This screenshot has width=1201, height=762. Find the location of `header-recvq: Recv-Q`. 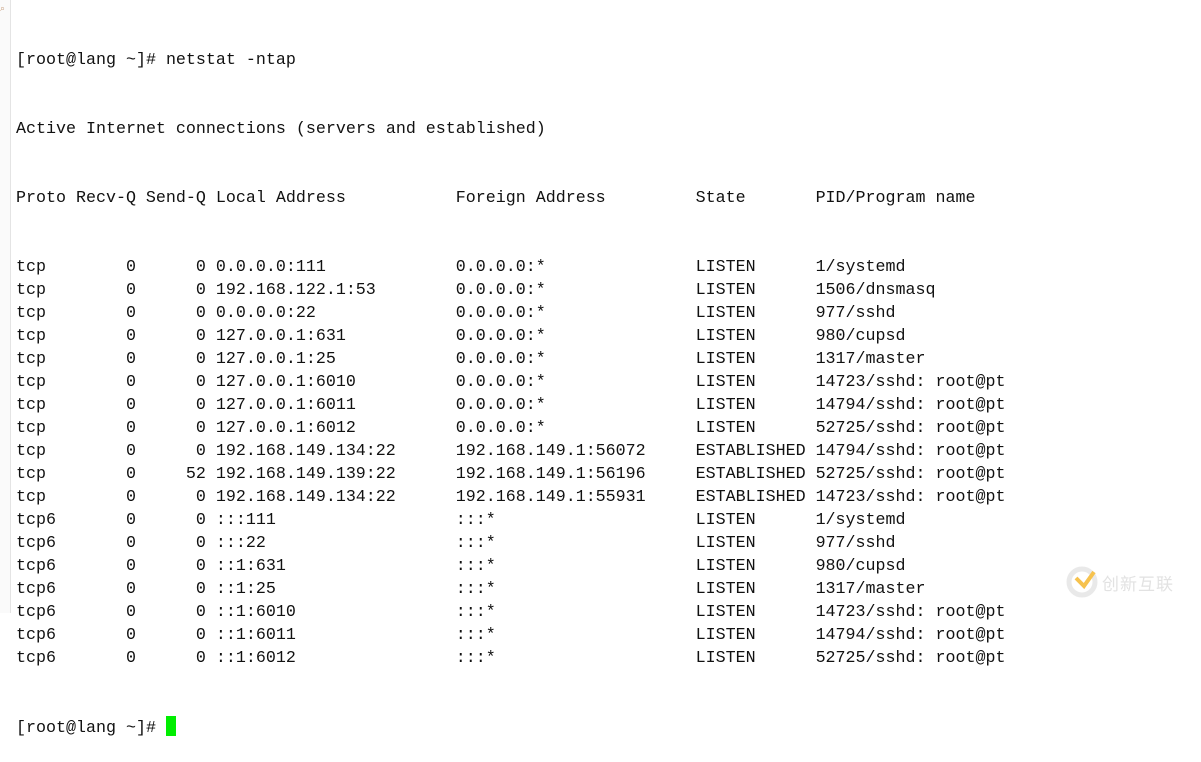

header-recvq: Recv-Q is located at coordinates (105, 198).